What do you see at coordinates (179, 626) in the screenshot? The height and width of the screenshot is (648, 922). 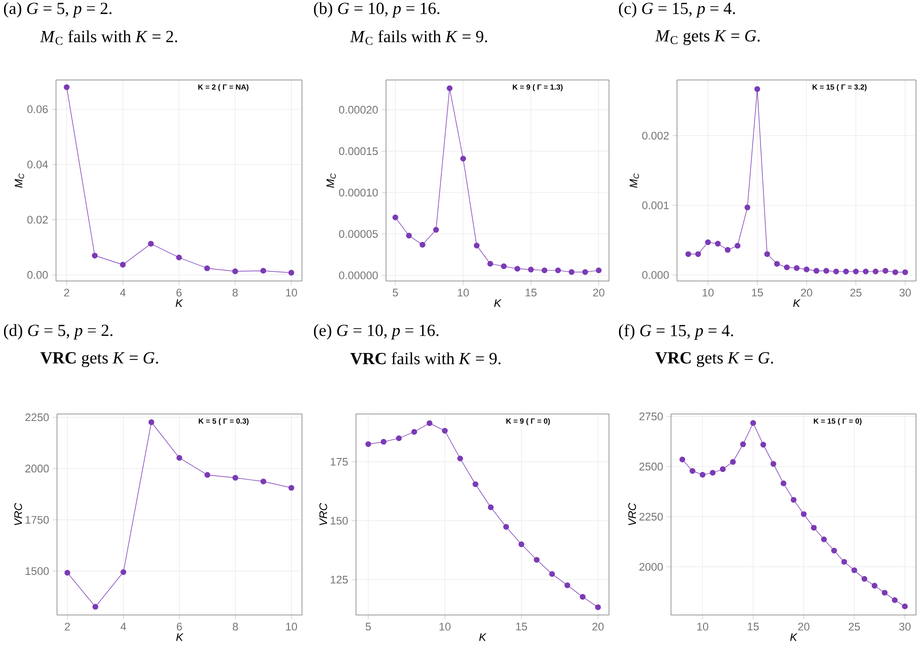 I see `x-tick-label: 6` at bounding box center [179, 626].